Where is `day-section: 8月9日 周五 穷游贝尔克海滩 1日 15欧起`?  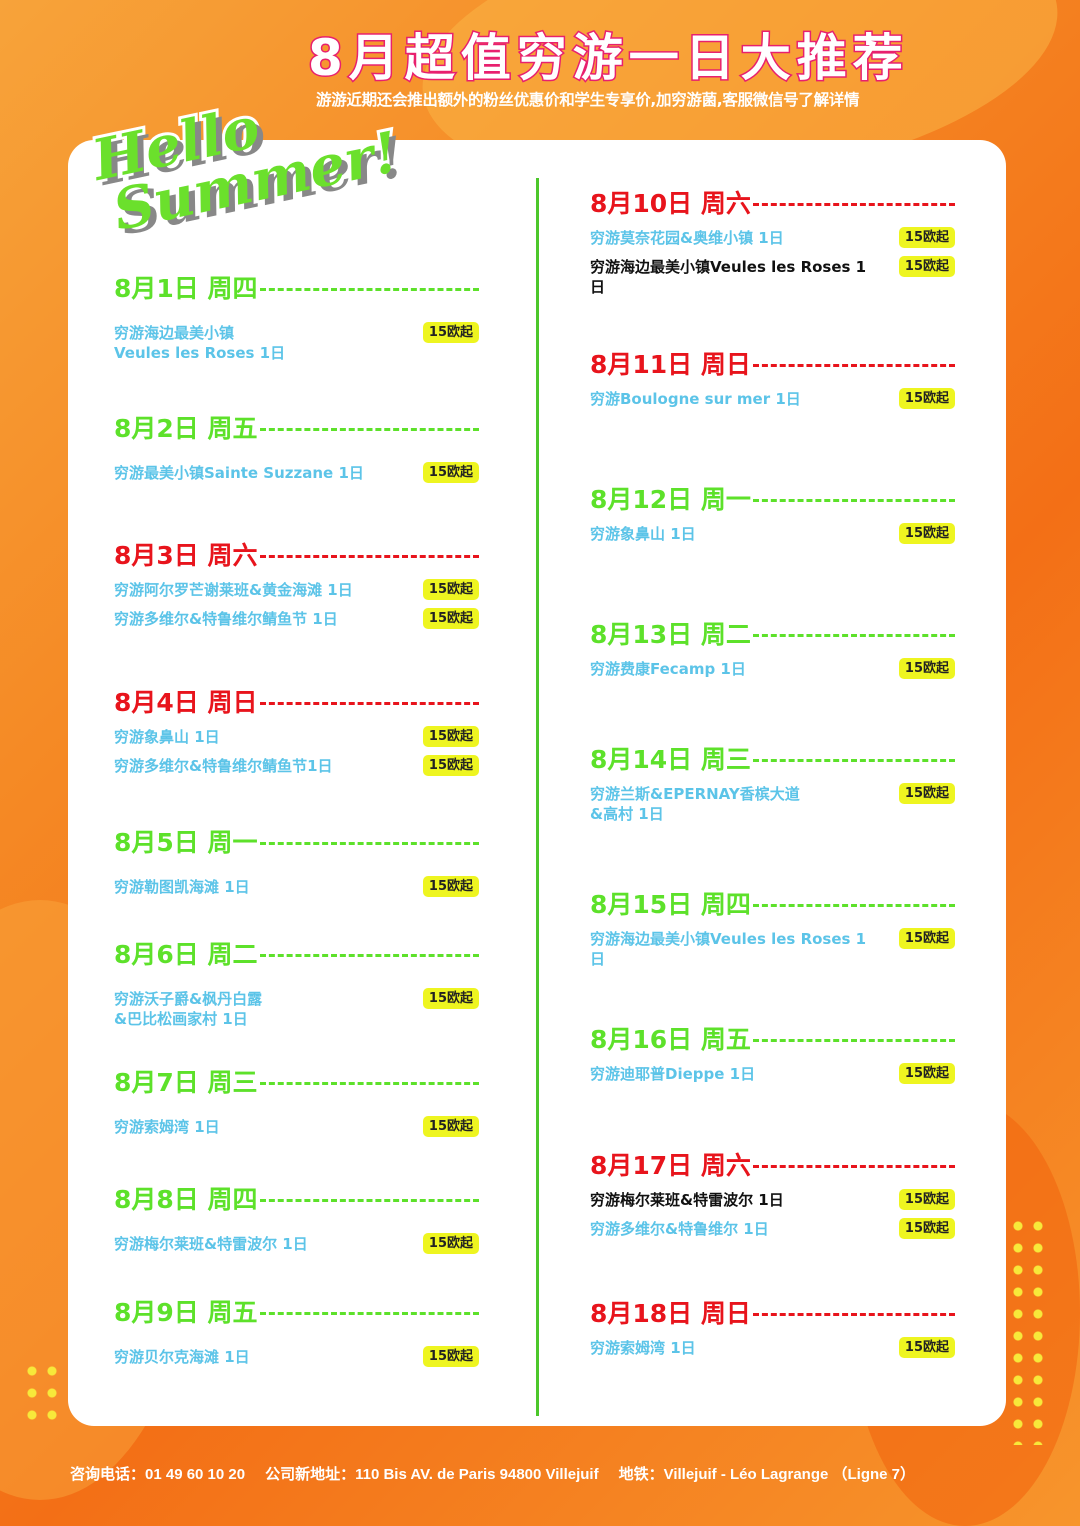
day-section: 8月9日 周五 穷游贝尔克海滩 1日 15欧起 is located at coordinates (296, 1331).